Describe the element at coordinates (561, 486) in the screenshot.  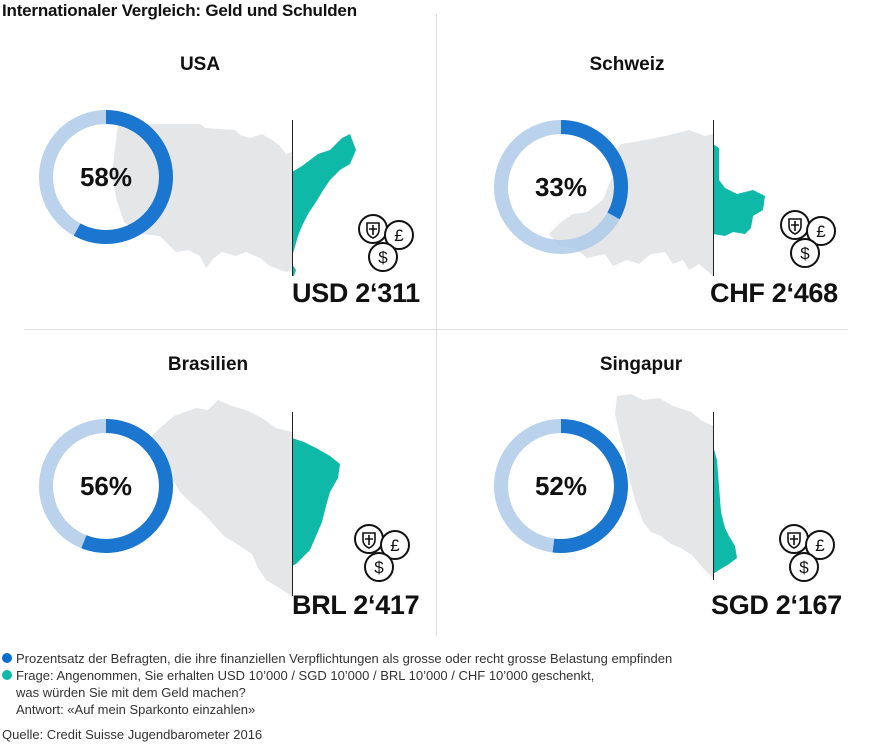
I see `percent-label: 52%` at that location.